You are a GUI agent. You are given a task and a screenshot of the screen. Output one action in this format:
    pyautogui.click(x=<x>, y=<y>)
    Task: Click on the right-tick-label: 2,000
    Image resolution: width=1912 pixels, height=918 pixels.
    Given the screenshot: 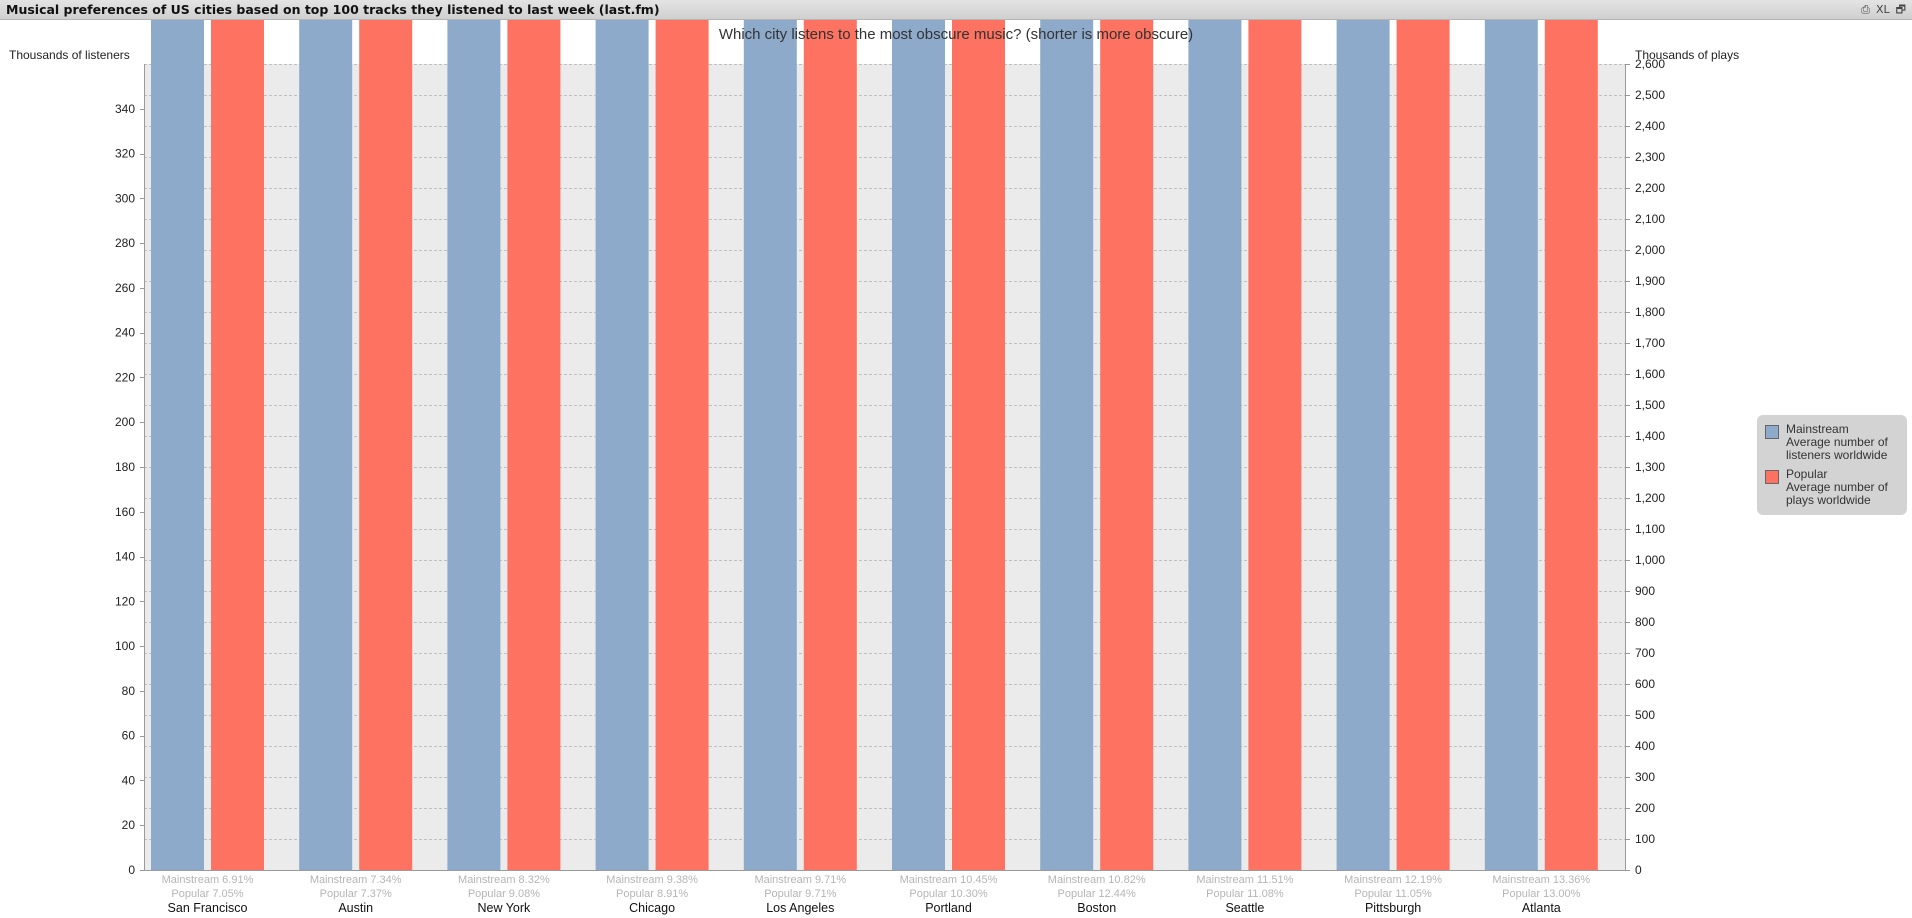 What is the action you would take?
    pyautogui.click(x=1650, y=250)
    